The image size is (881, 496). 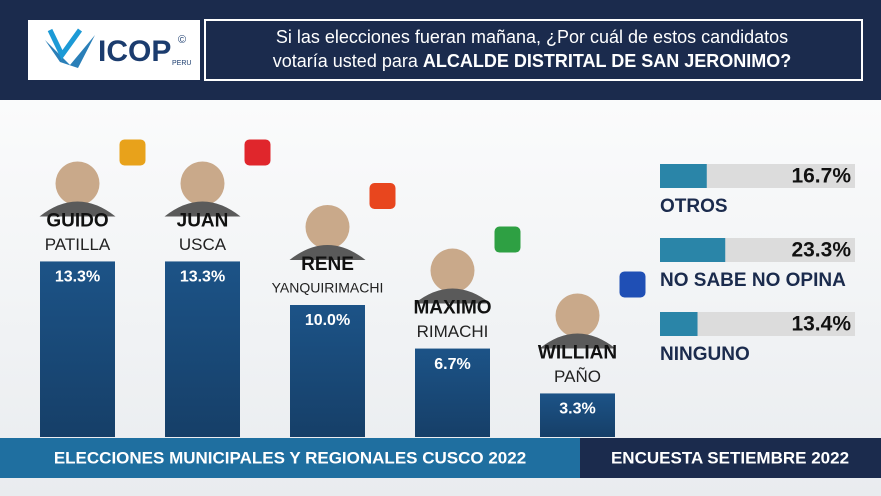 What do you see at coordinates (327, 320) in the screenshot?
I see `value-label: 10.0%` at bounding box center [327, 320].